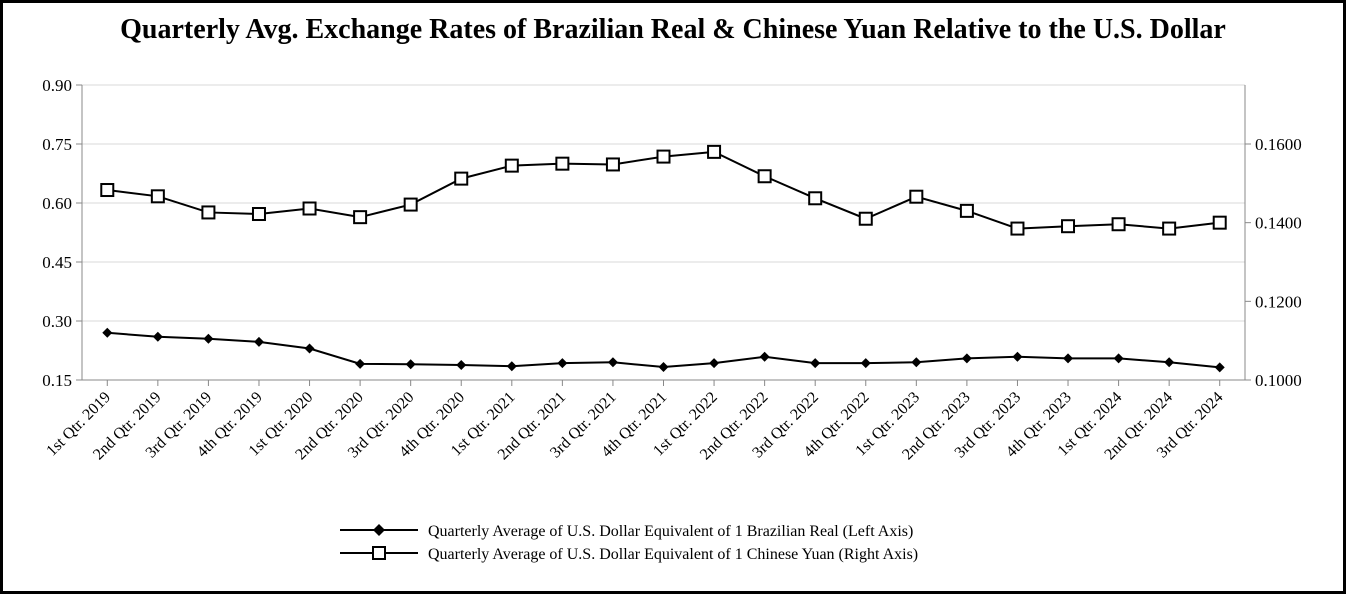  Describe the element at coordinates (57, 262) in the screenshot. I see `left-axis-tick-label: 0.45` at that location.